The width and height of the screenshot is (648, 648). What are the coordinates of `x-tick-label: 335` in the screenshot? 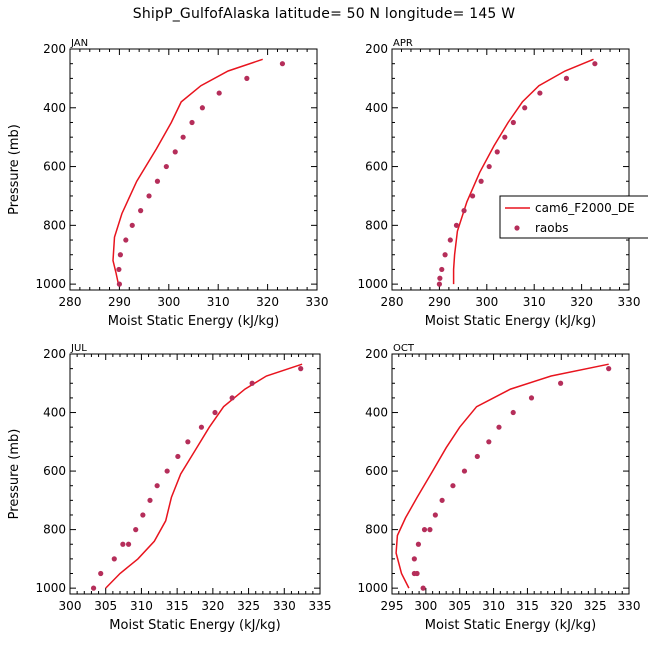 It's located at (320, 606).